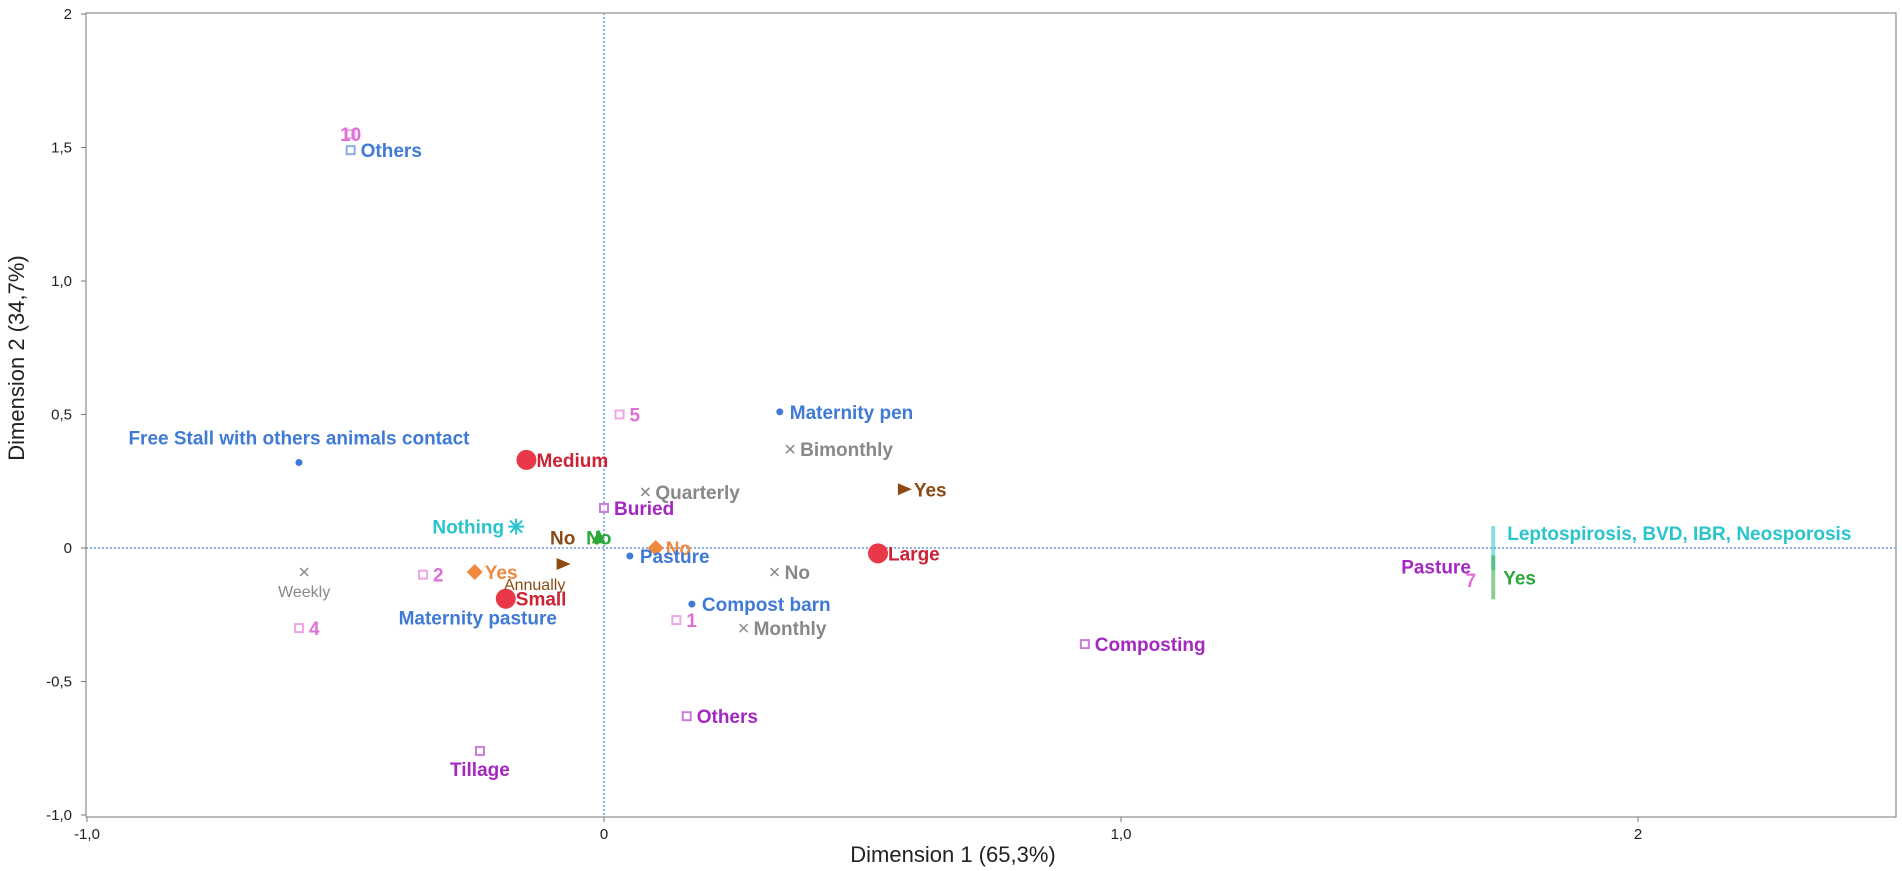  What do you see at coordinates (59, 815) in the screenshot?
I see `y-tick-label: -1,0` at bounding box center [59, 815].